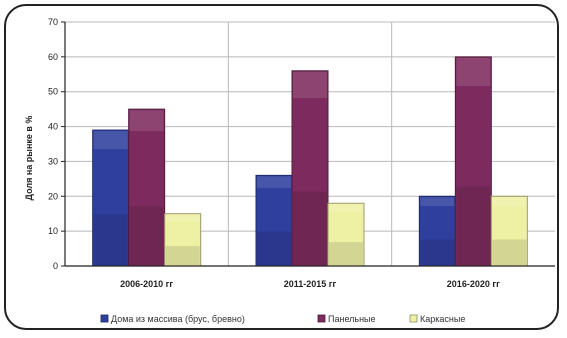 The height and width of the screenshot is (338, 567). Describe the element at coordinates (352, 319) in the screenshot. I see `legend-label-2: Панельные` at that location.